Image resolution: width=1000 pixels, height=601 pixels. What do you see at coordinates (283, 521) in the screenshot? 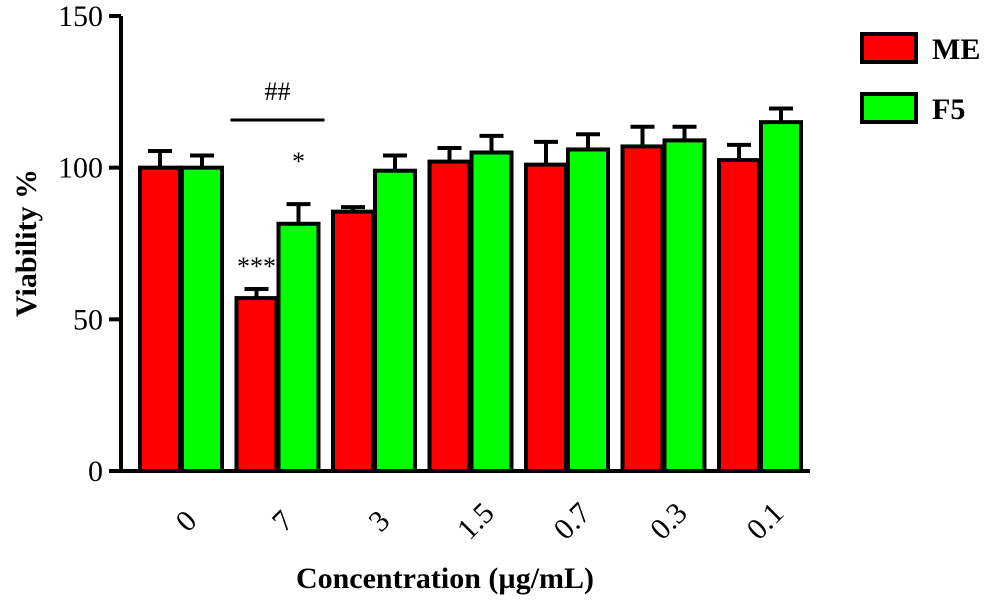
I see `x-tick-label: 7` at bounding box center [283, 521].